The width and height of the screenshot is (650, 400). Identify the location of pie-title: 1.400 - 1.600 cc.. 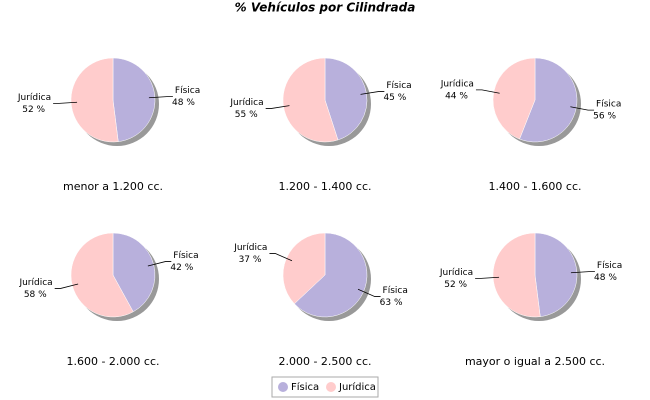
(534, 186).